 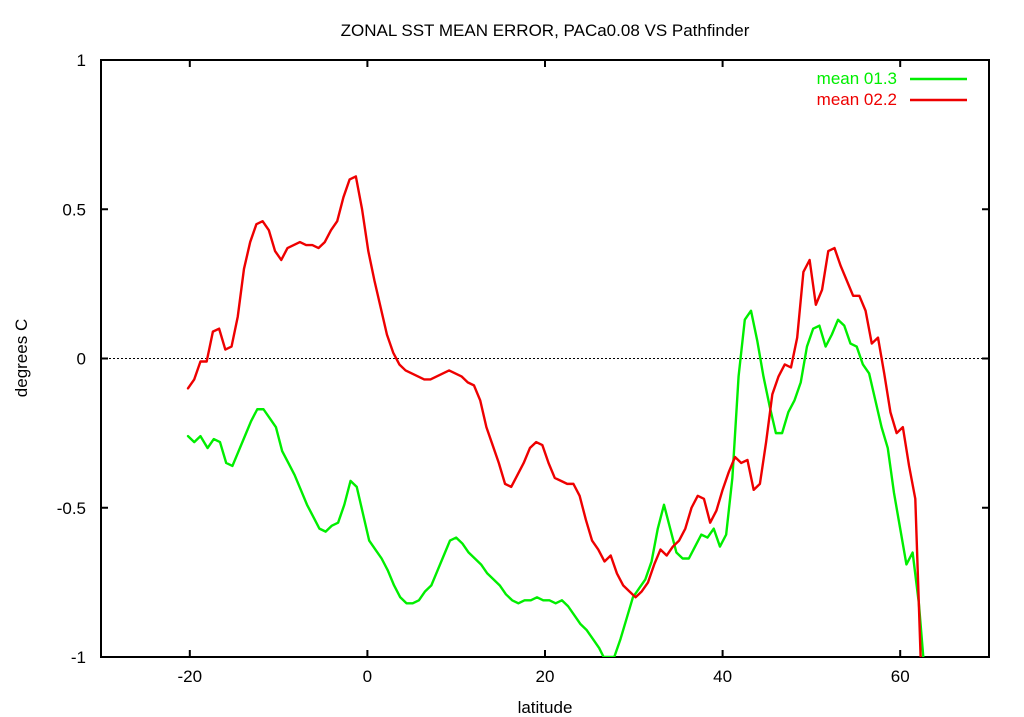 I want to click on x-tick-label: 40, so click(x=722, y=676).